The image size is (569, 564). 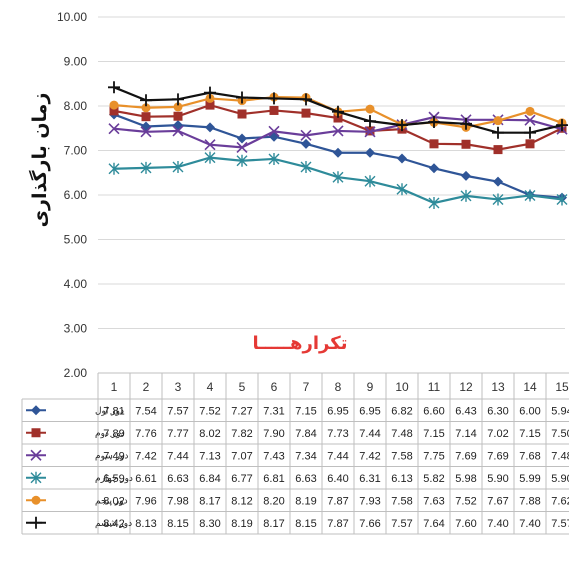 I want to click on data-label: 7.93, so click(x=369, y=501).